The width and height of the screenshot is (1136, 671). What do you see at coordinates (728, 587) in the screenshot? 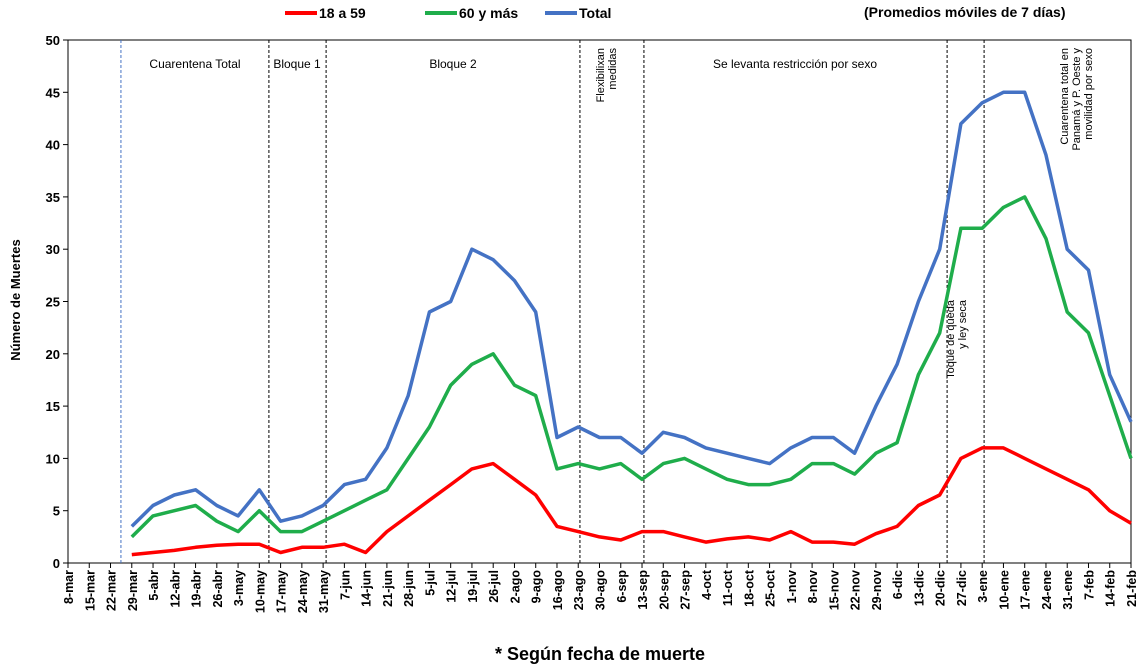
I see `x-tick-label: 11-oct` at bounding box center [728, 587].